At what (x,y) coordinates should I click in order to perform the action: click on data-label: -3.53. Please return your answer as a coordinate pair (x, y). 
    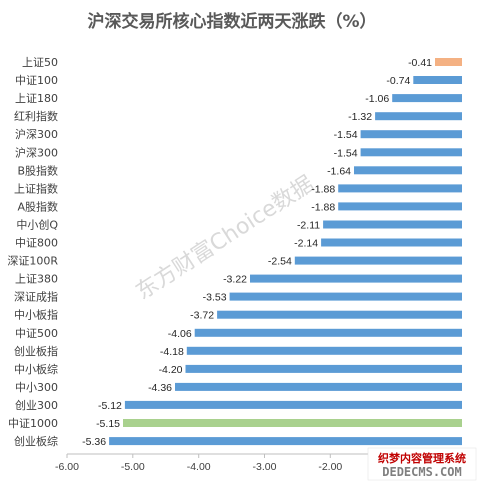
    Looking at the image, I should click on (215, 298).